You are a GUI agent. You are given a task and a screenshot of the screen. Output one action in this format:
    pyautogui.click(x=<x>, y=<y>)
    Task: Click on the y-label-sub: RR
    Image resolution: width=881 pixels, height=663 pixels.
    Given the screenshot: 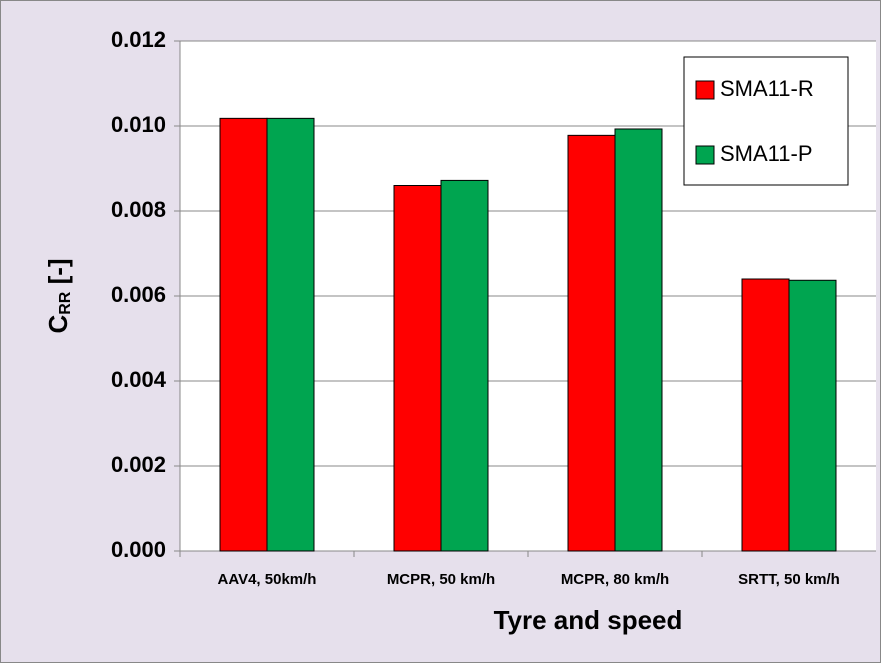 What is the action you would take?
    pyautogui.click(x=65, y=303)
    